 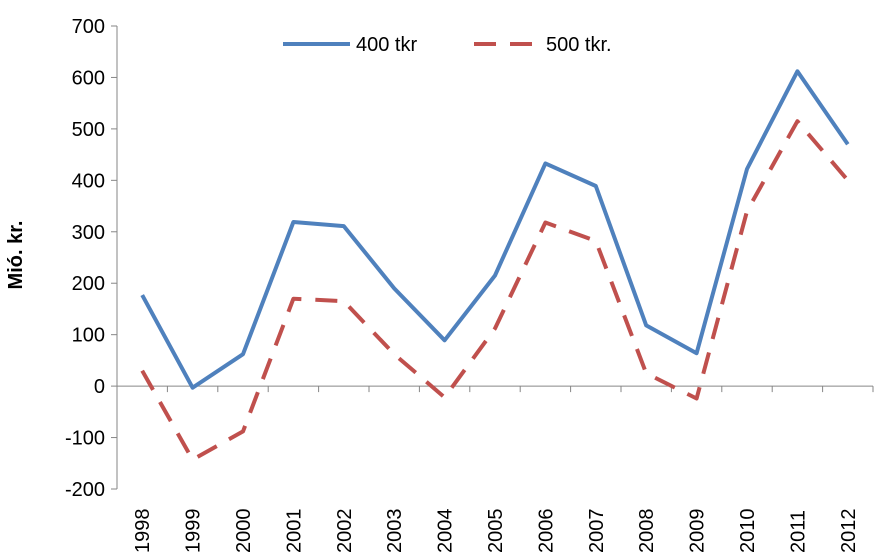 What do you see at coordinates (447, 45) in the screenshot?
I see `legend: 400 tkr 500 tkr.` at bounding box center [447, 45].